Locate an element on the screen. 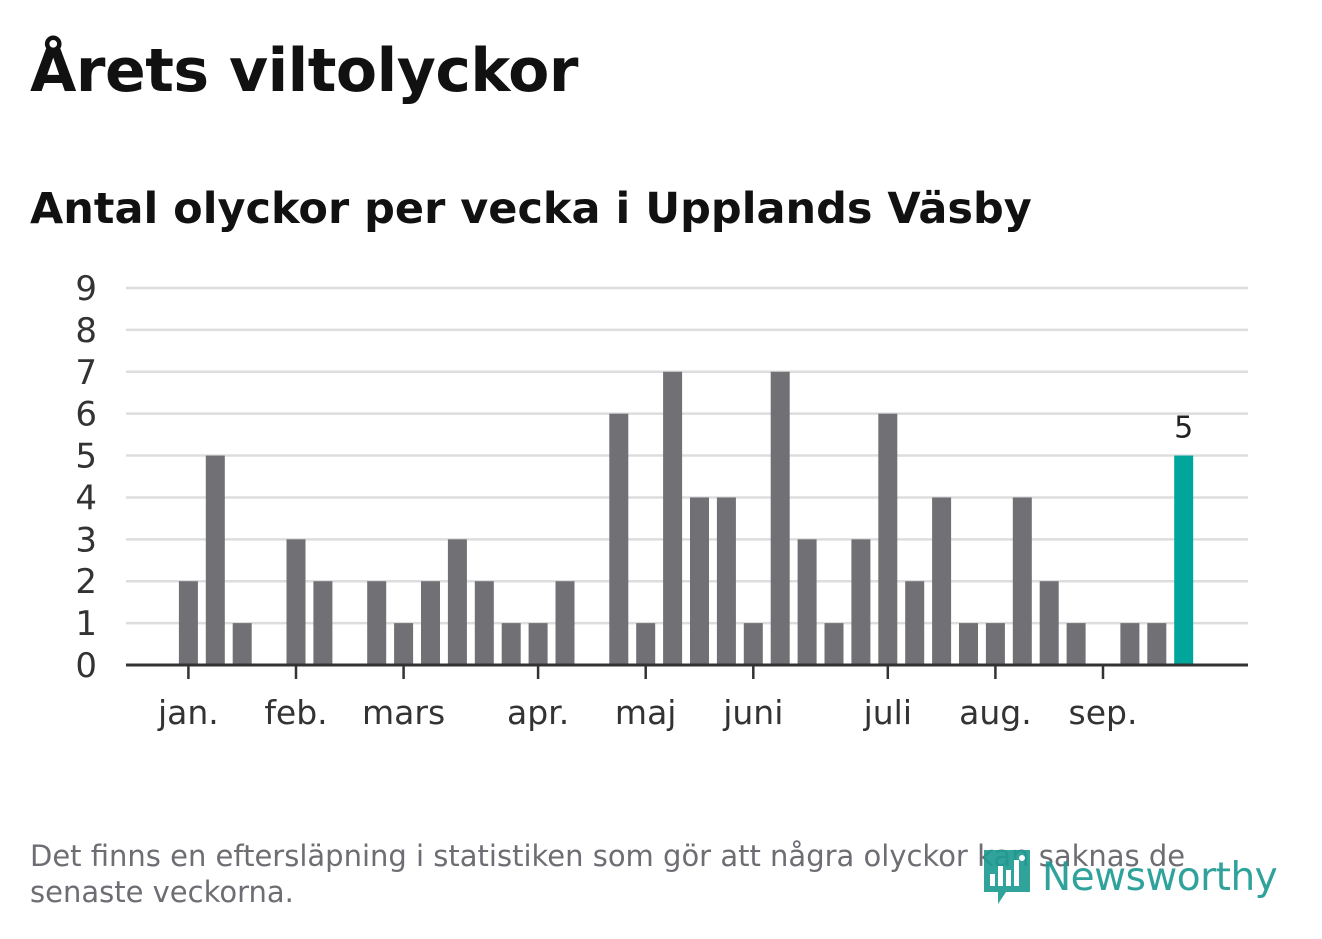  bar-v10 is located at coordinates (404, 644).